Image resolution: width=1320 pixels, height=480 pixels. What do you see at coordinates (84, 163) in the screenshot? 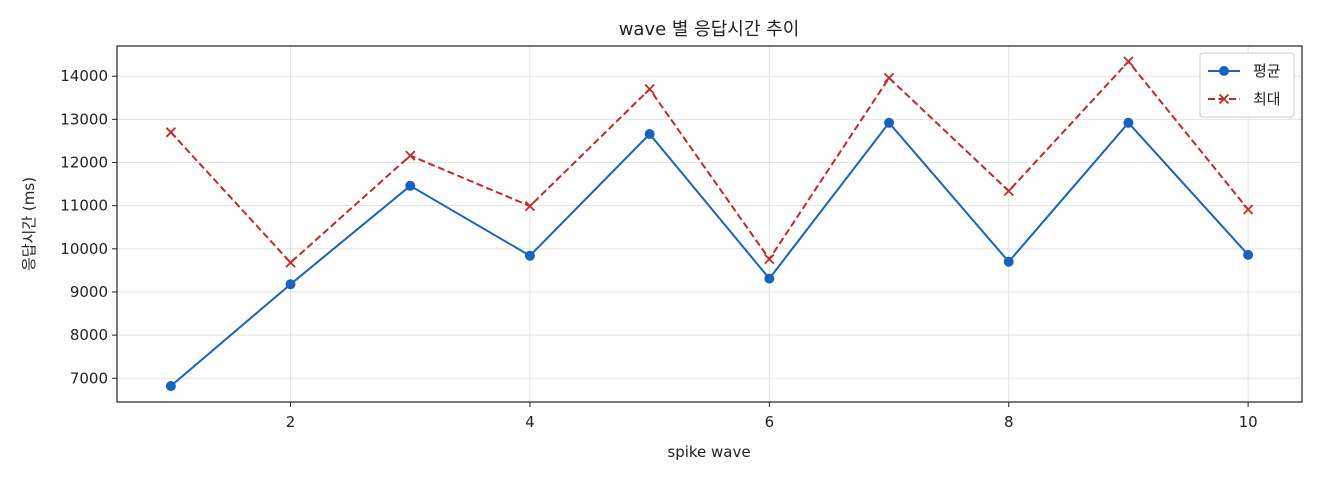
I see `y-tick-label: 12000` at bounding box center [84, 163].